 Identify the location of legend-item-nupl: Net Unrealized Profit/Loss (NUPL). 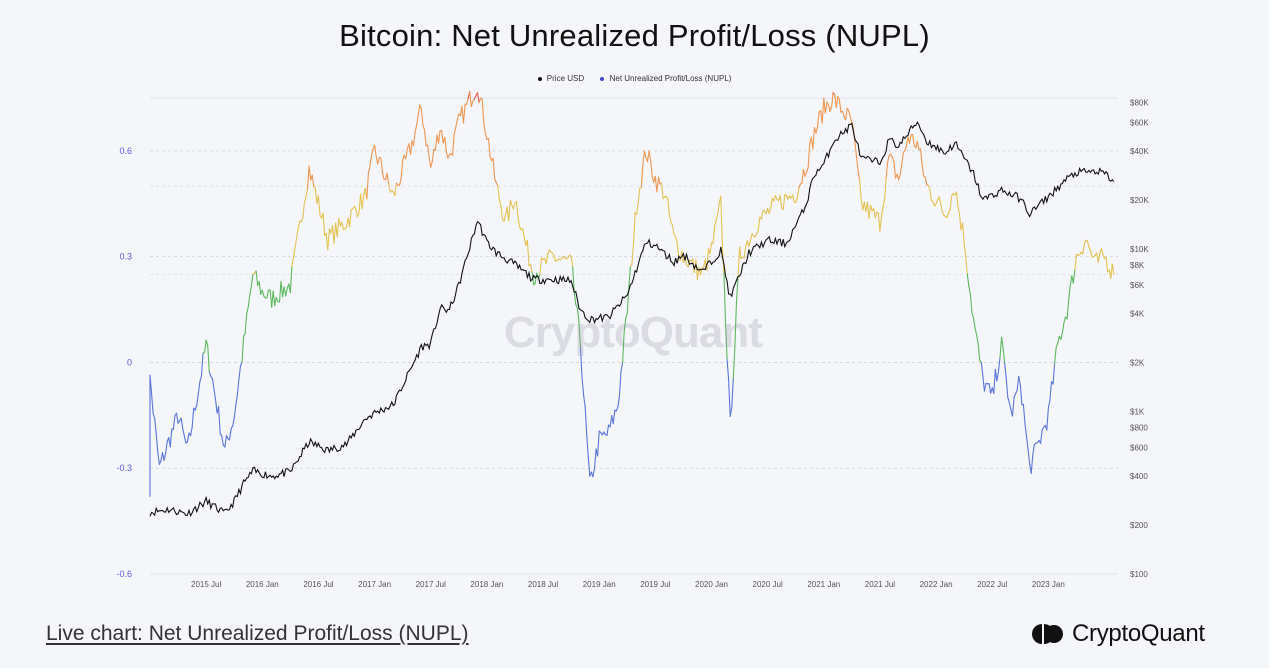
(665, 78).